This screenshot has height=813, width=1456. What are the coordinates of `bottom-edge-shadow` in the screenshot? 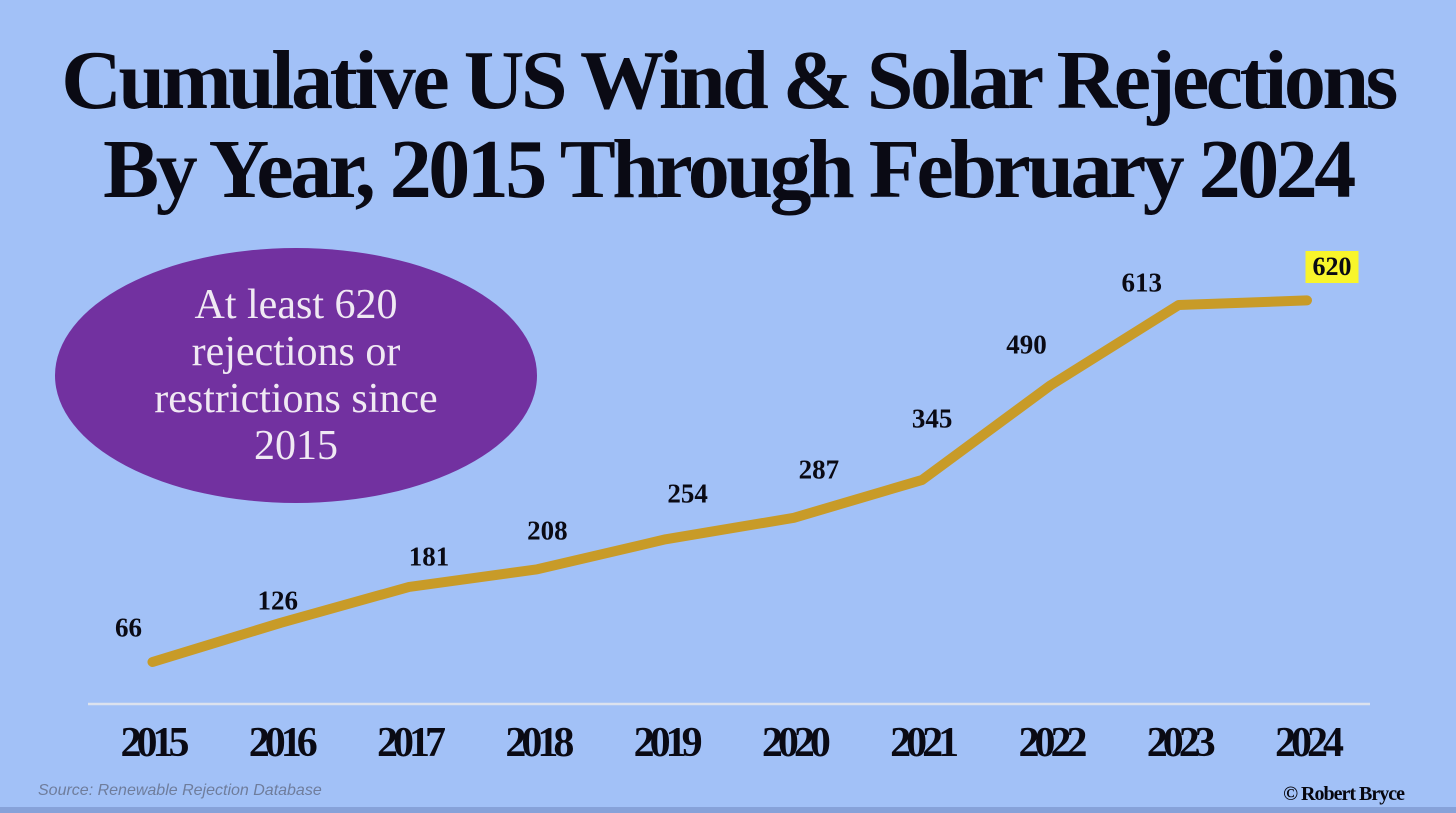 It's located at (728, 810).